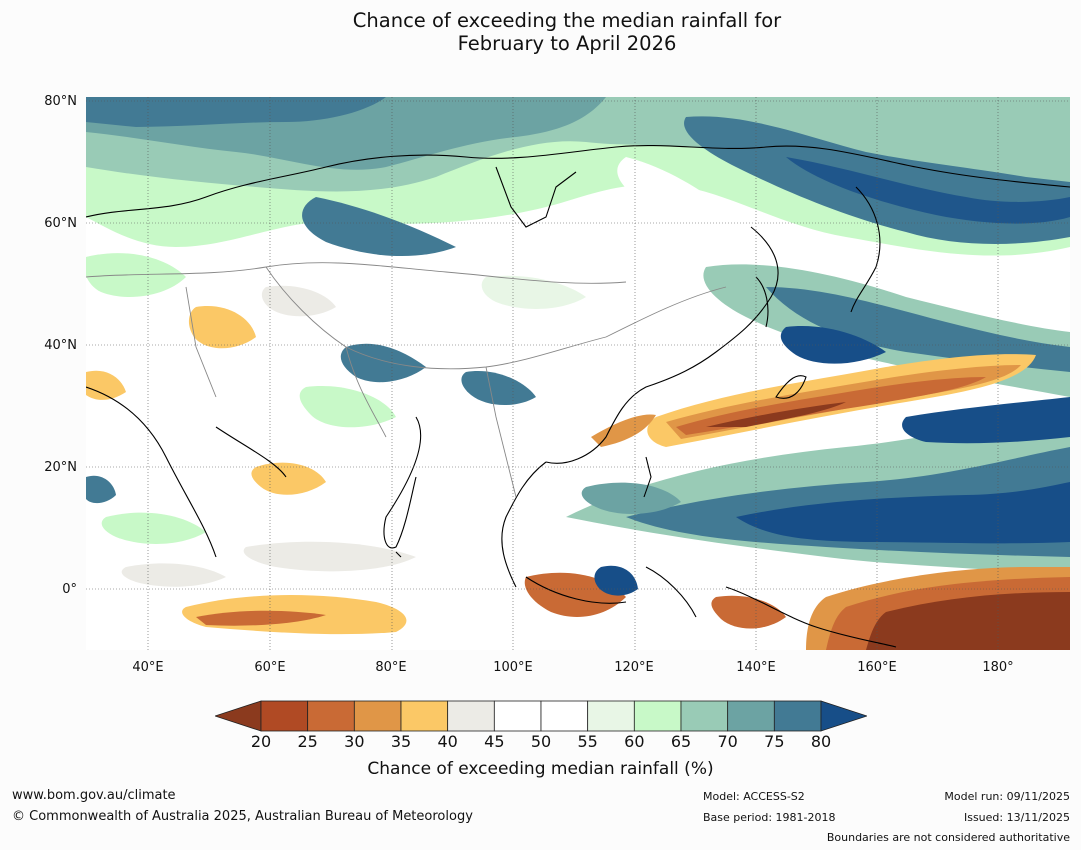 The width and height of the screenshot is (1081, 850). I want to click on lat-label-80n: 80°N, so click(60, 101).